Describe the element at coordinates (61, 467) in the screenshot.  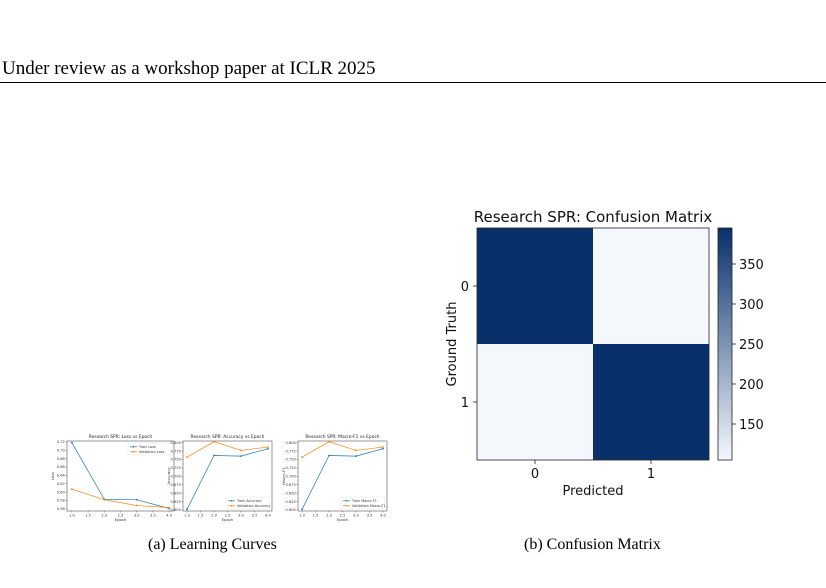
I see `y-tick-label: 0.66` at that location.